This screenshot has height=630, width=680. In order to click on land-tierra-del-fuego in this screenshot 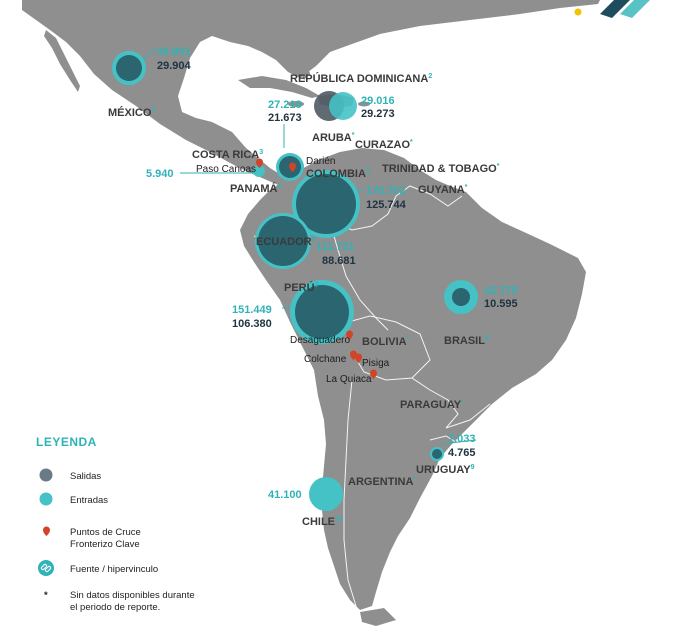, I will do `click(378, 617)`.